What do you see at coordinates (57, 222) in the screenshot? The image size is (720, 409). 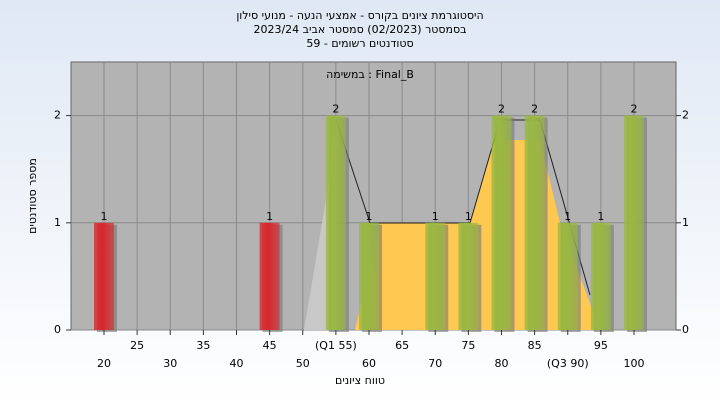 I see `y-tick-label: 1` at bounding box center [57, 222].